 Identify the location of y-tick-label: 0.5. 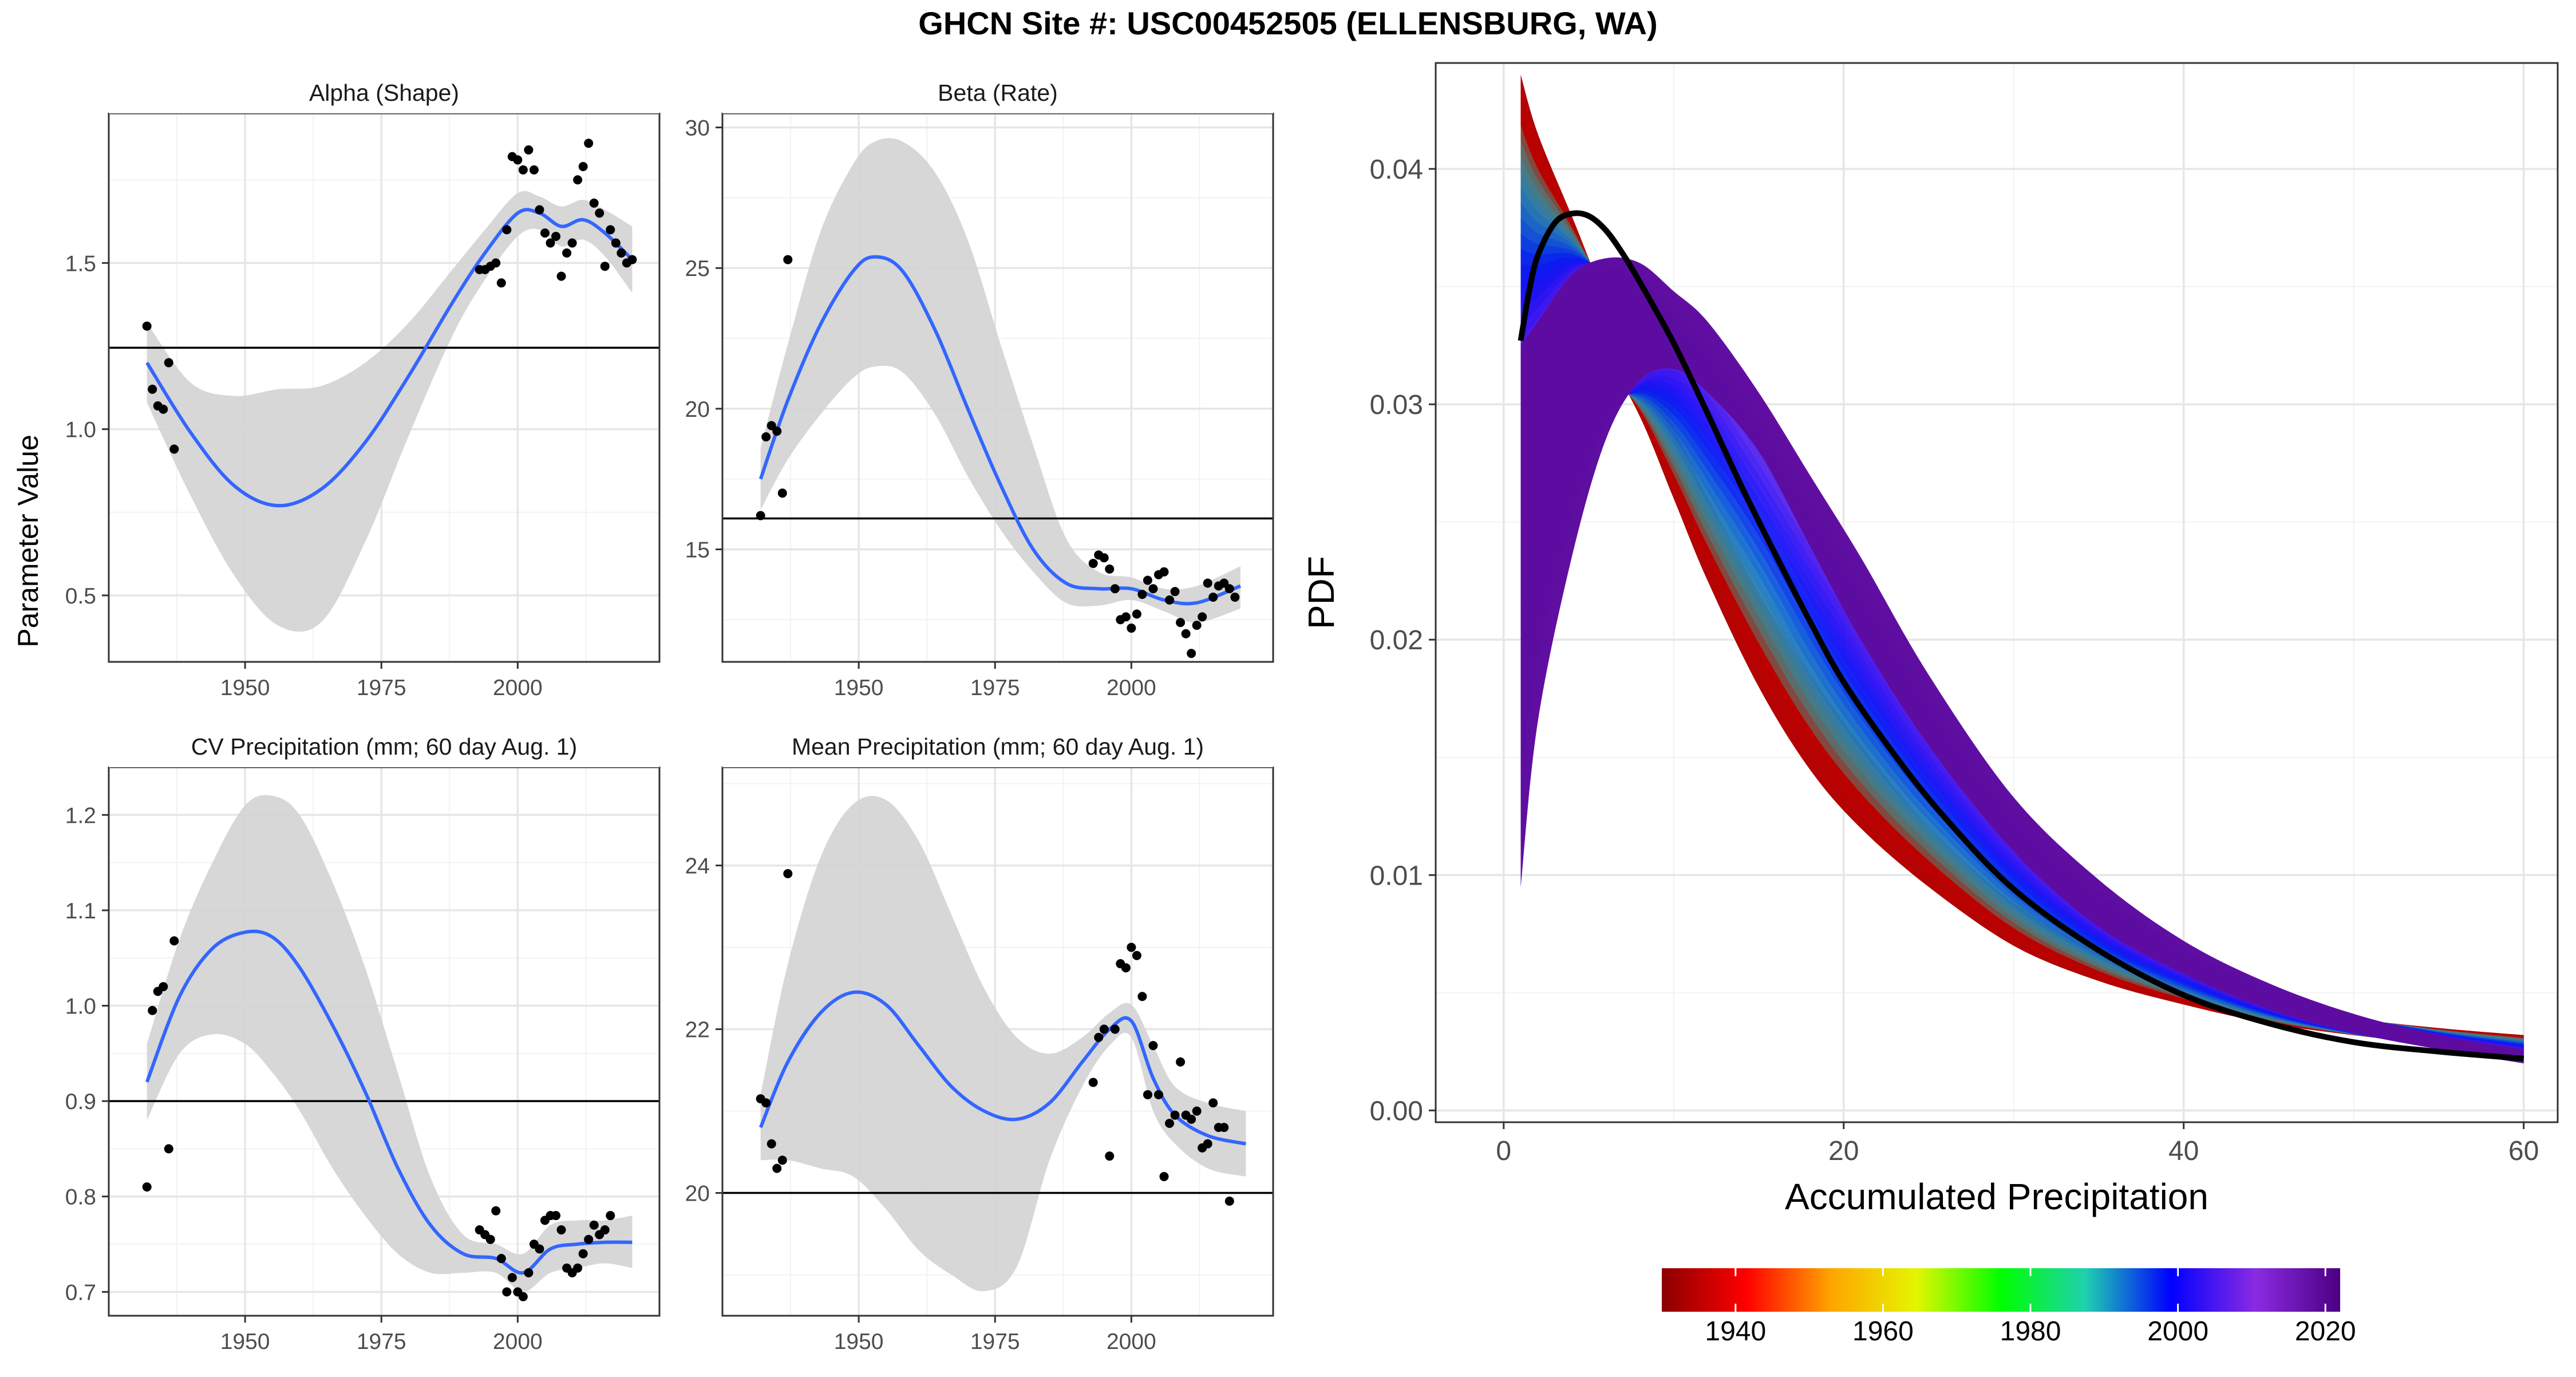
(80, 596).